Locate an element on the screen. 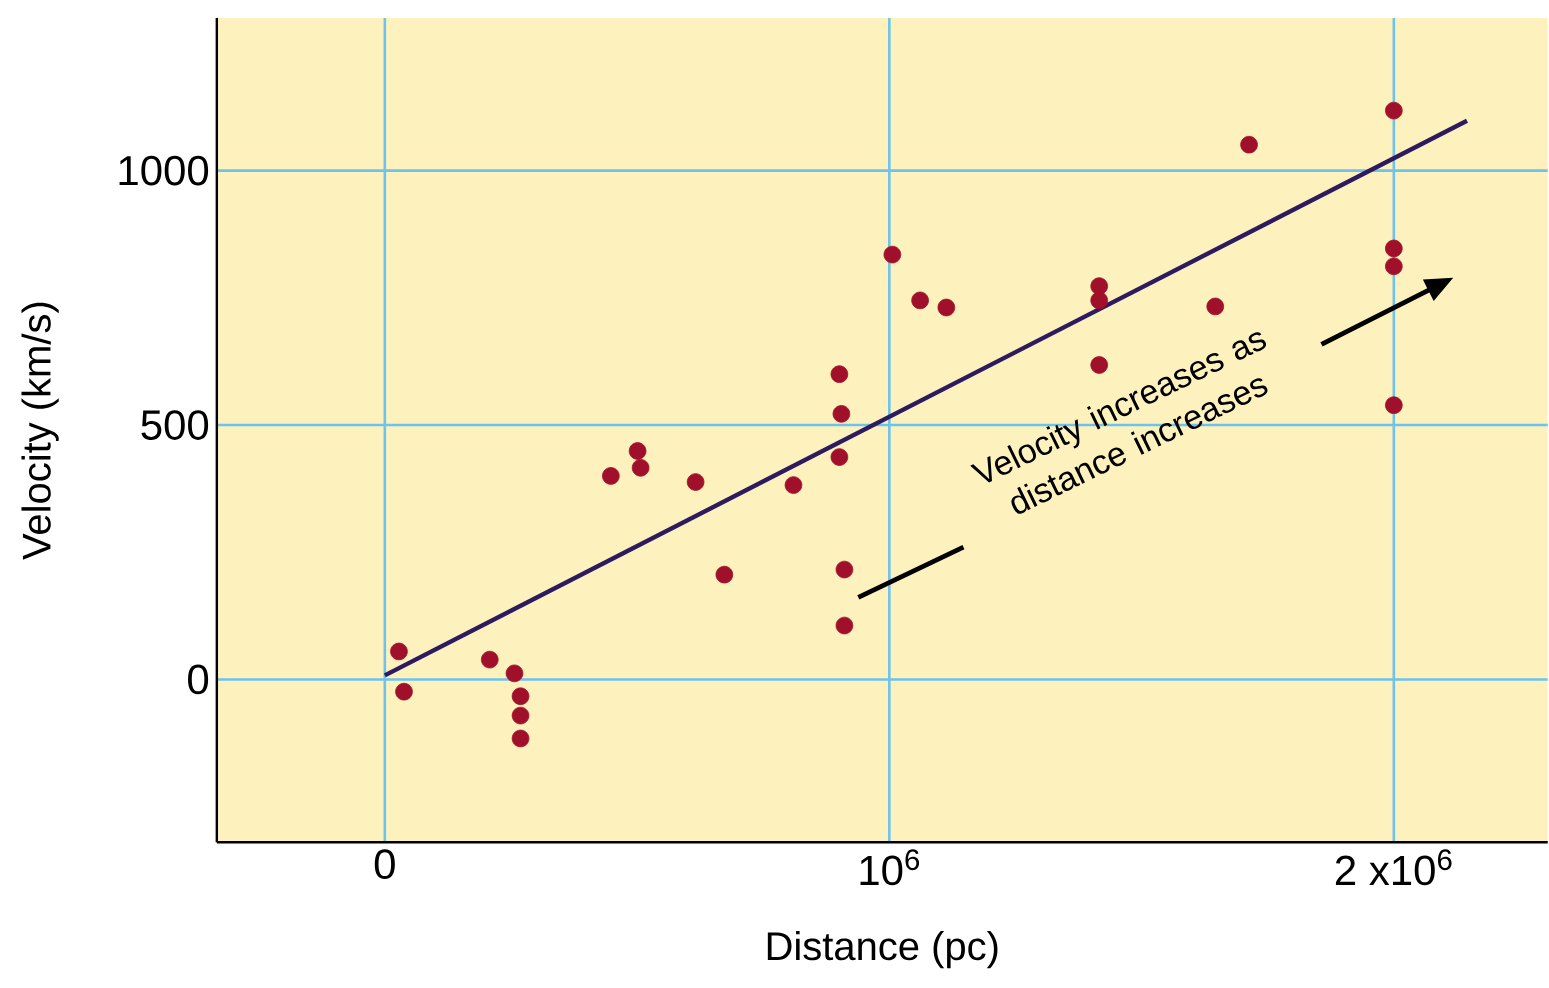  x-tick-label: 10$^{6}$ is located at coordinates (890, 867).